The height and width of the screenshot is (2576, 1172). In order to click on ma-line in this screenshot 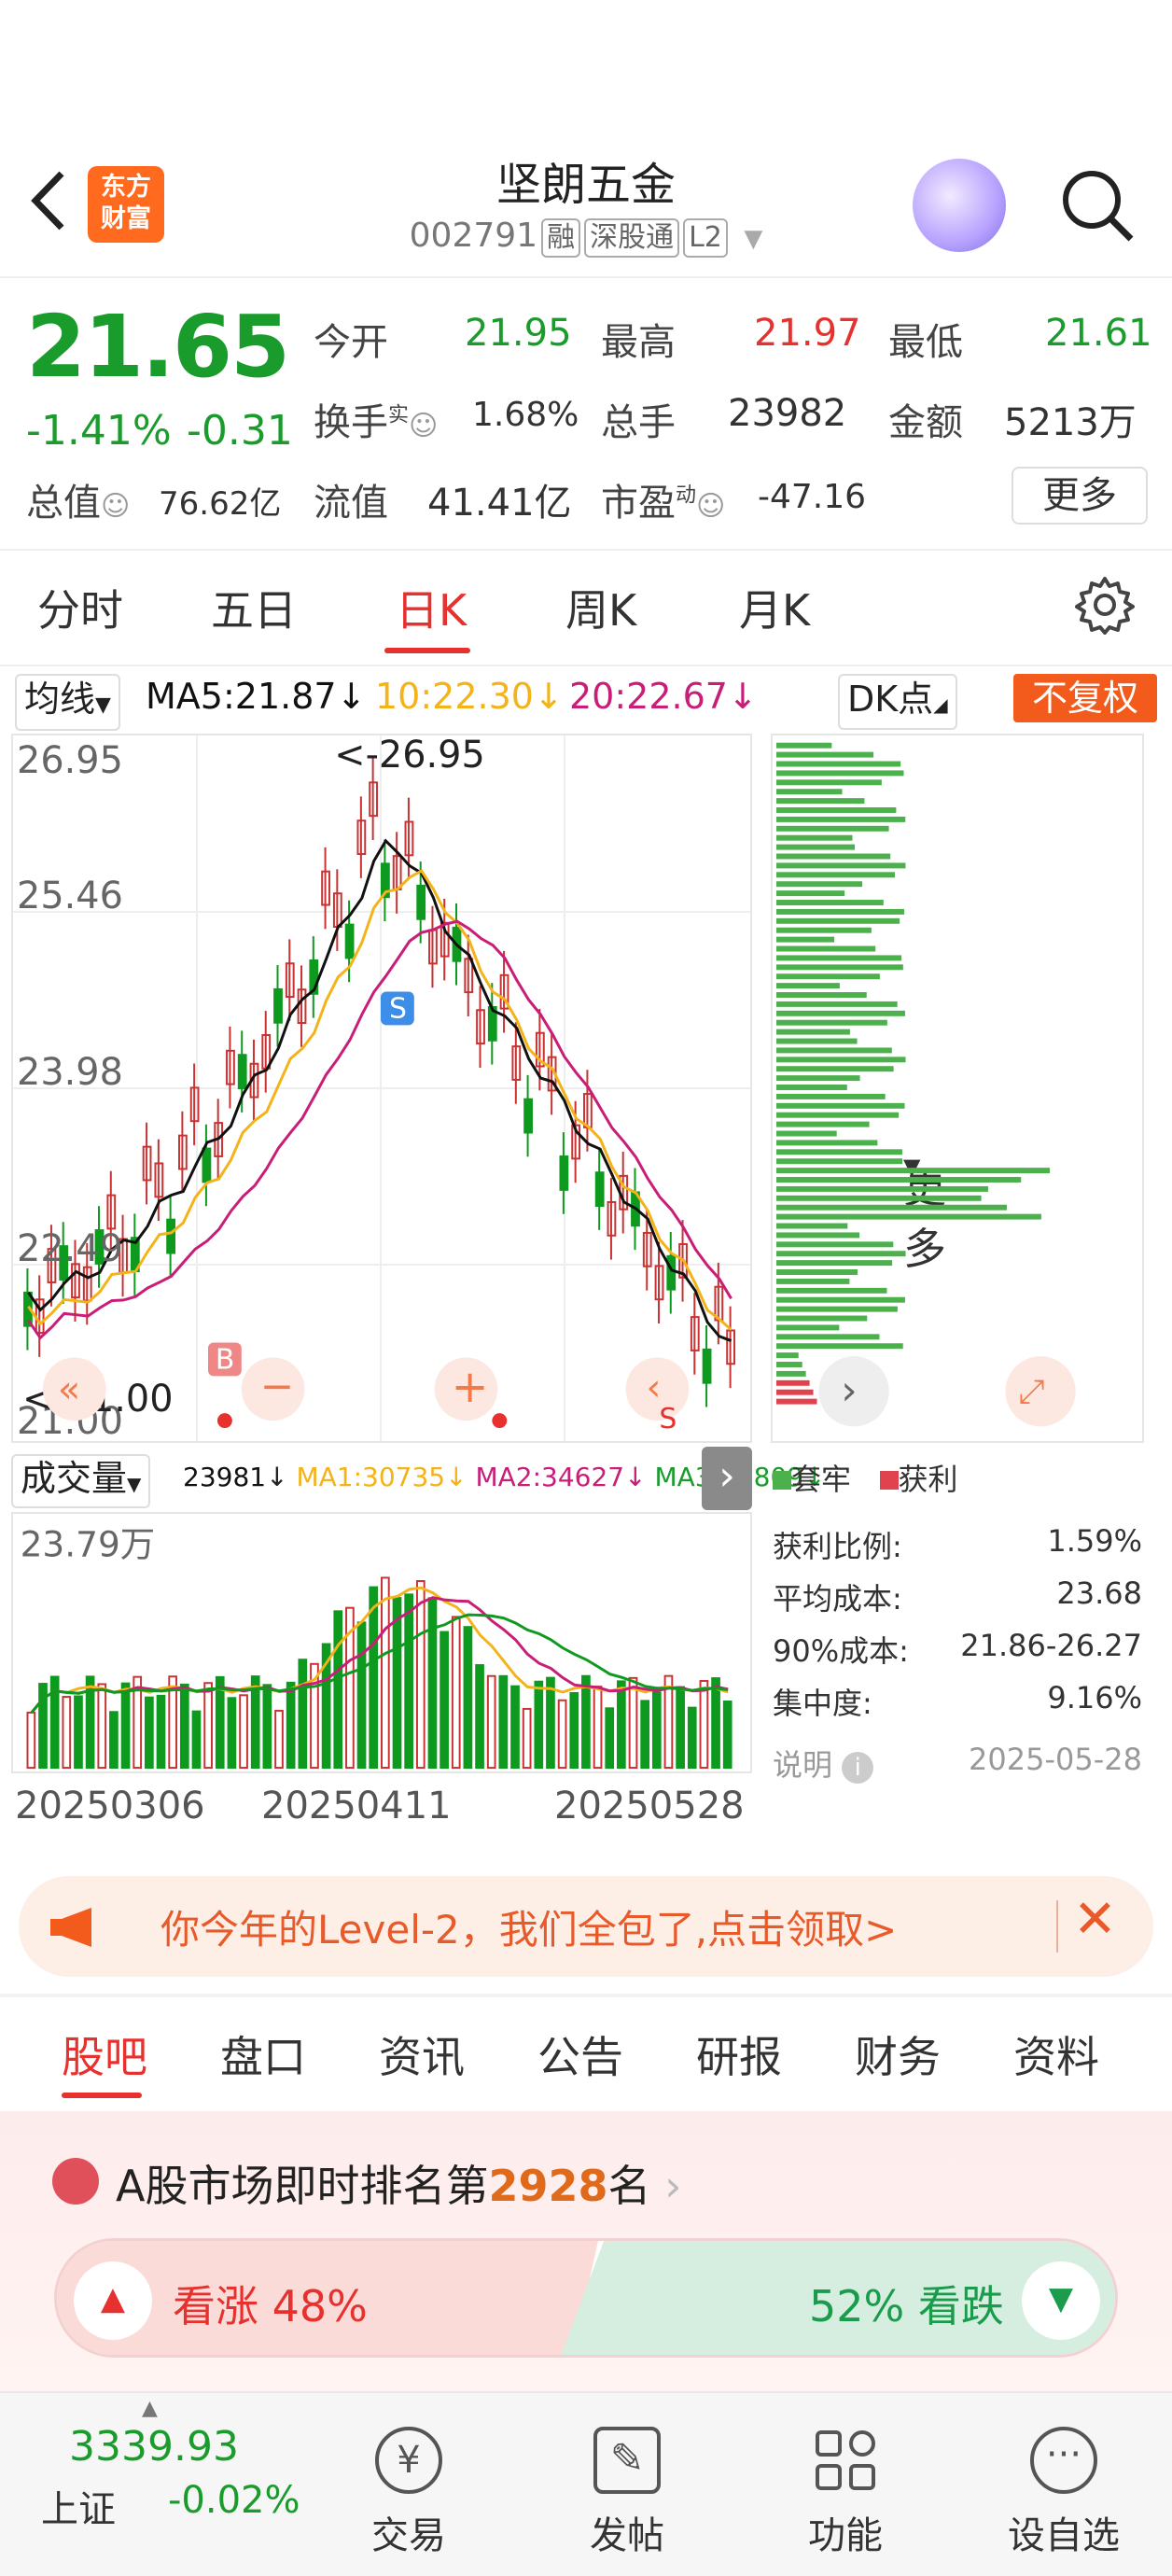, I will do `click(379, 1100)`.